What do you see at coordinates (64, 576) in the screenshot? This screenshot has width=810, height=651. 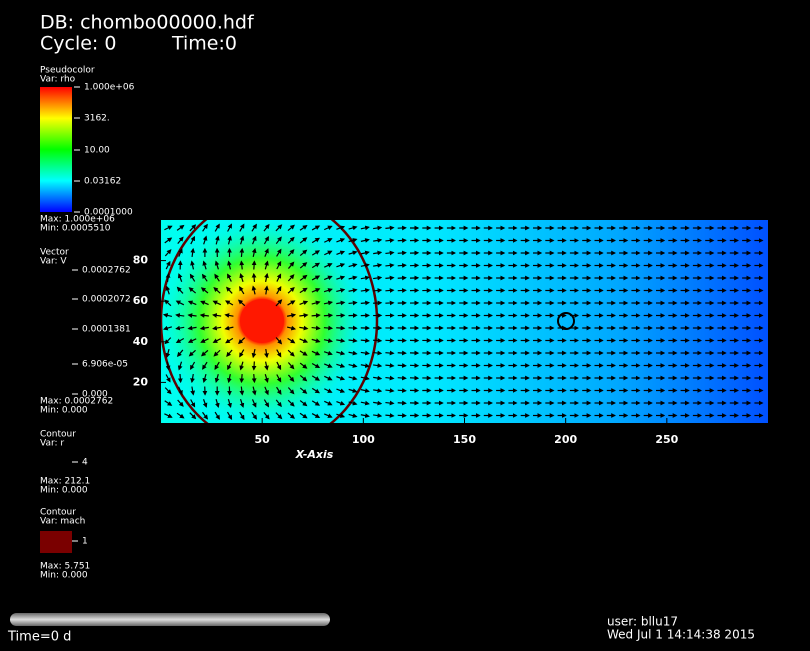 I see `legend-min: Min: 0.000` at bounding box center [64, 576].